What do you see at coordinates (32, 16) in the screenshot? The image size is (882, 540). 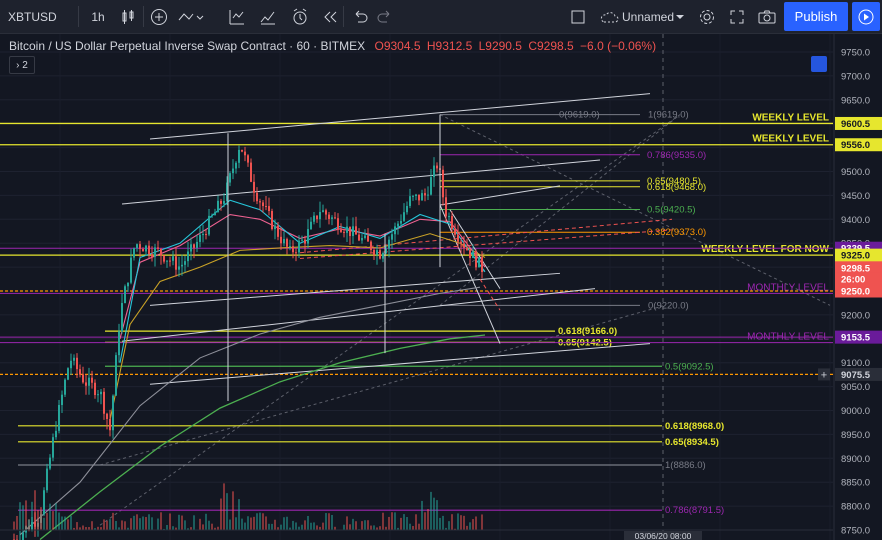 I see `symbol-search: XBTUSD` at bounding box center [32, 16].